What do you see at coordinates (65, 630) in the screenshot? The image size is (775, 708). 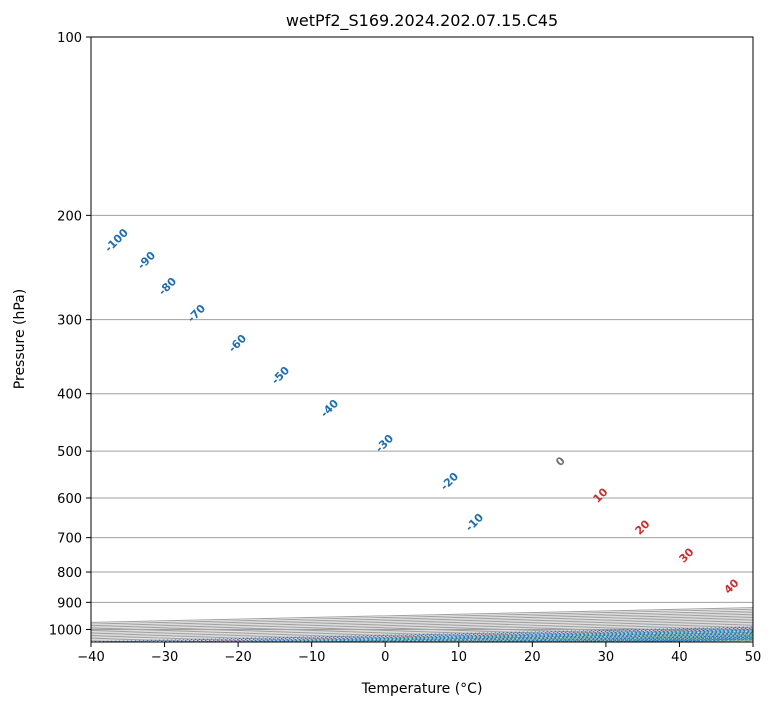 I see `y-tick-label: 1000` at bounding box center [65, 630].